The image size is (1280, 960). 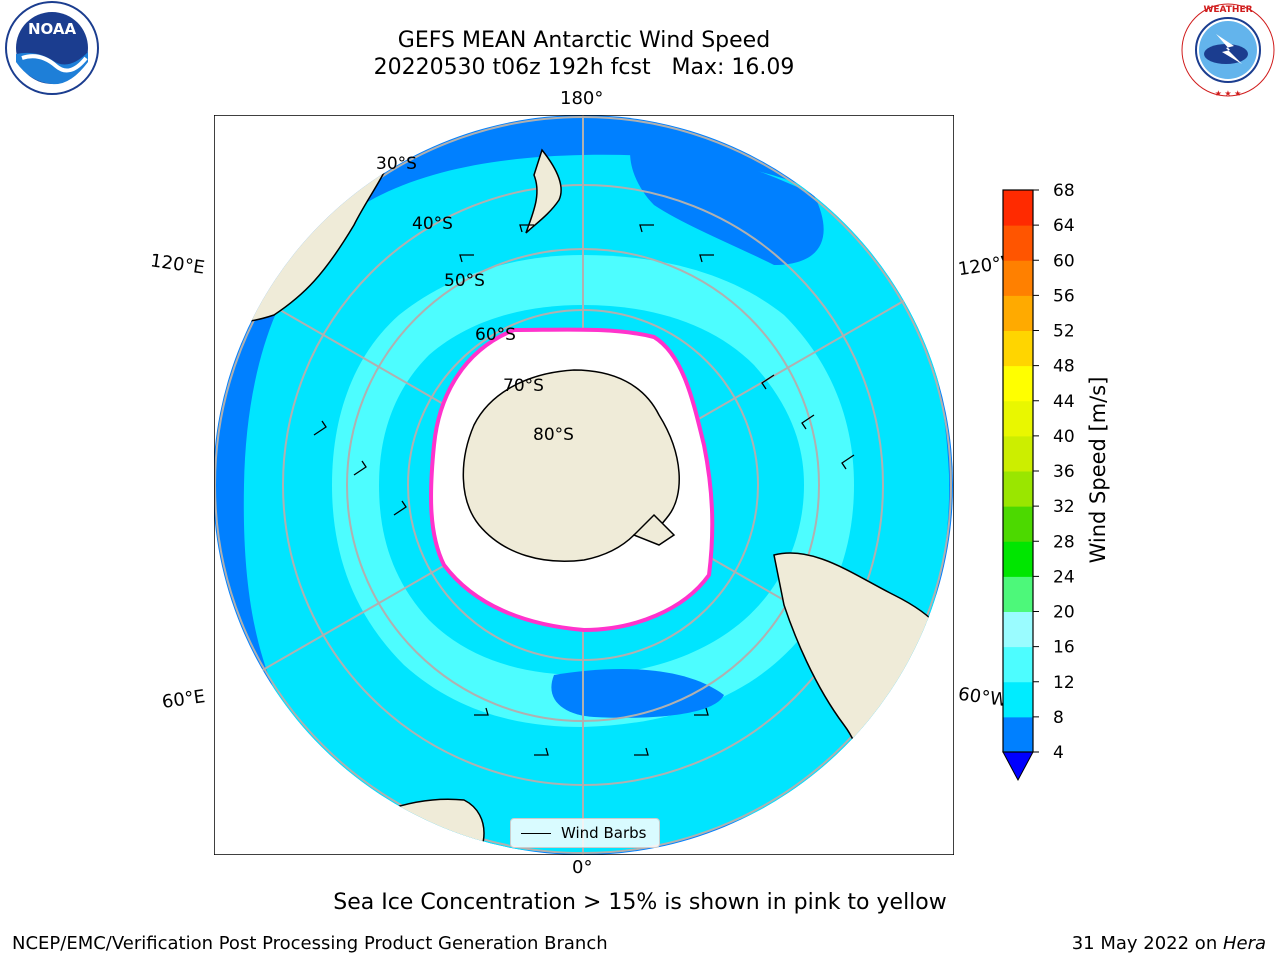 What do you see at coordinates (1064, 542) in the screenshot?
I see `colorbar-tick-label: 28` at bounding box center [1064, 542].